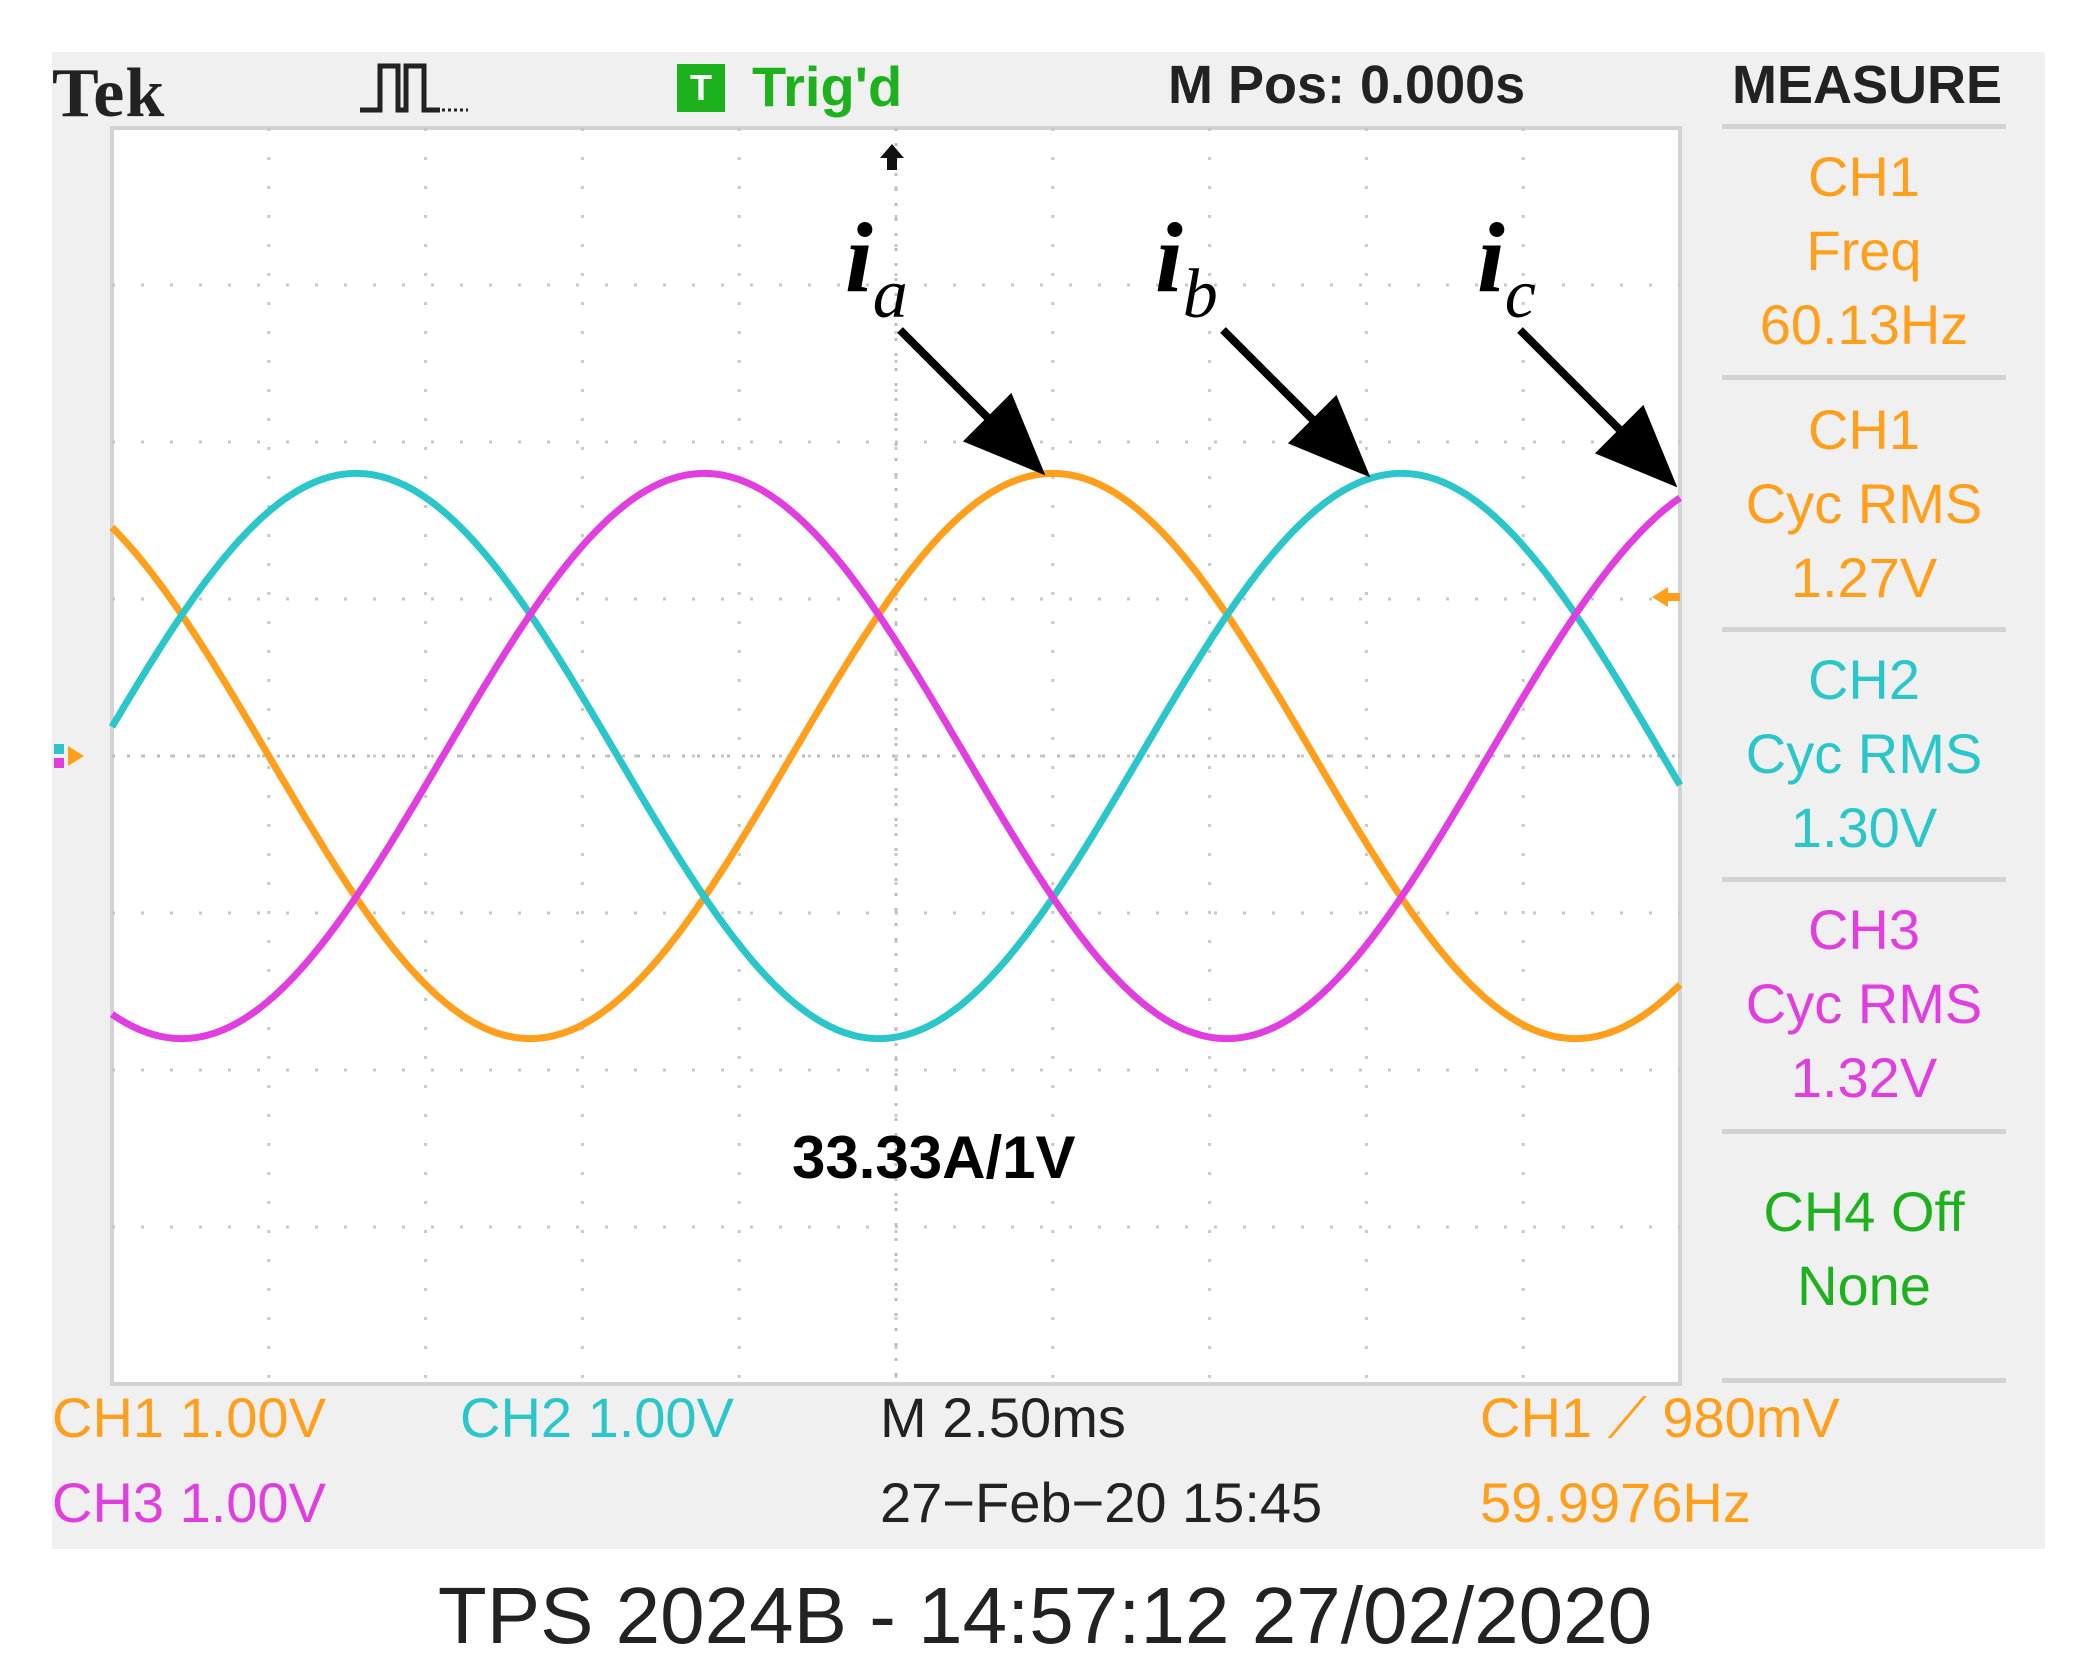  Describe the element at coordinates (1329, 436) in the screenshot. I see `arrow-ib-head` at that location.